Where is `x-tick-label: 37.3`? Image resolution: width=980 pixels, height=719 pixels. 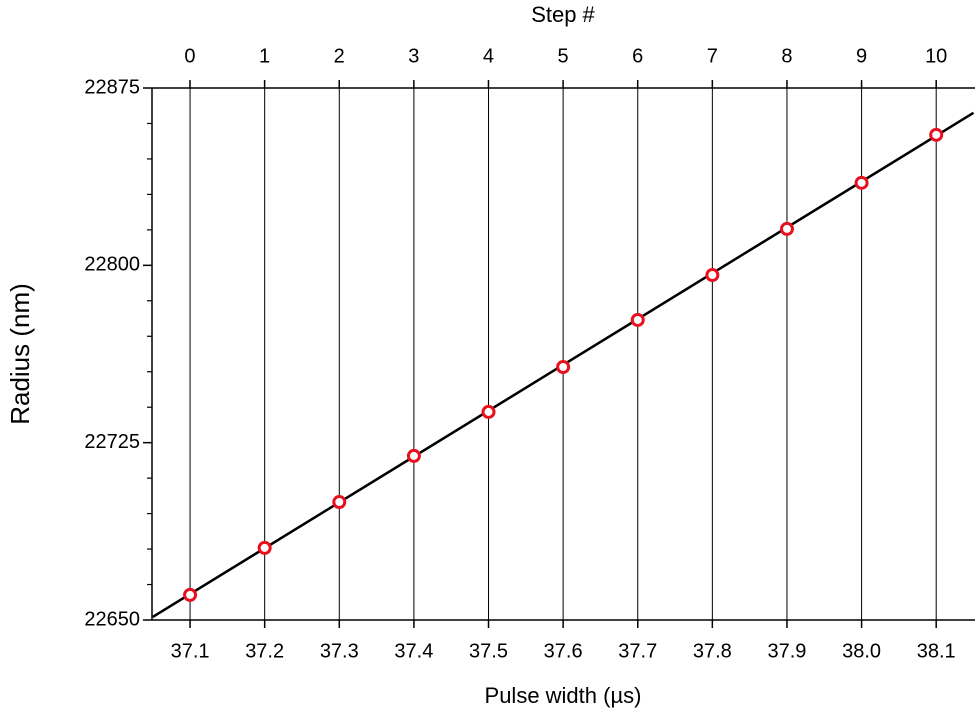 x-tick-label: 37.3 is located at coordinates (339, 651).